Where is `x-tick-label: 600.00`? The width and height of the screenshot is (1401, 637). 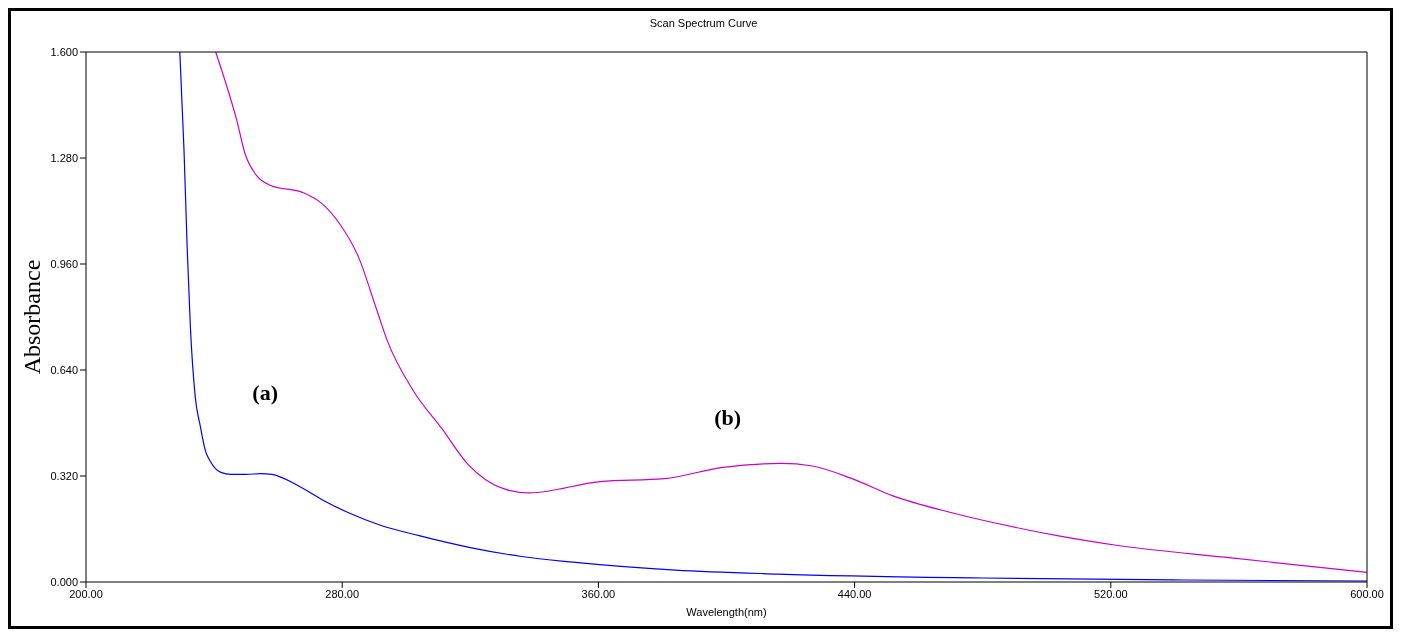
x-tick-label: 600.00 is located at coordinates (1367, 593).